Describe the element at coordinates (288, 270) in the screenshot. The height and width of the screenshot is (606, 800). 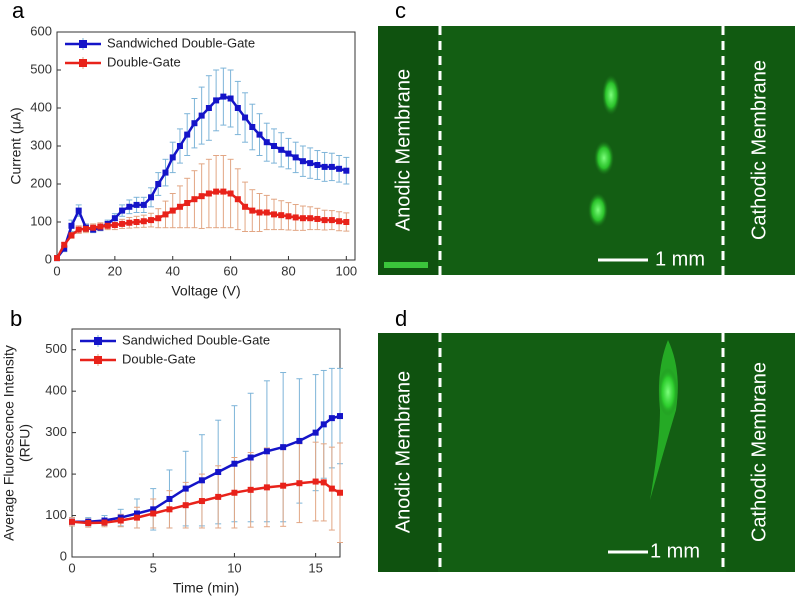
I see `x-tick-label: 80` at that location.